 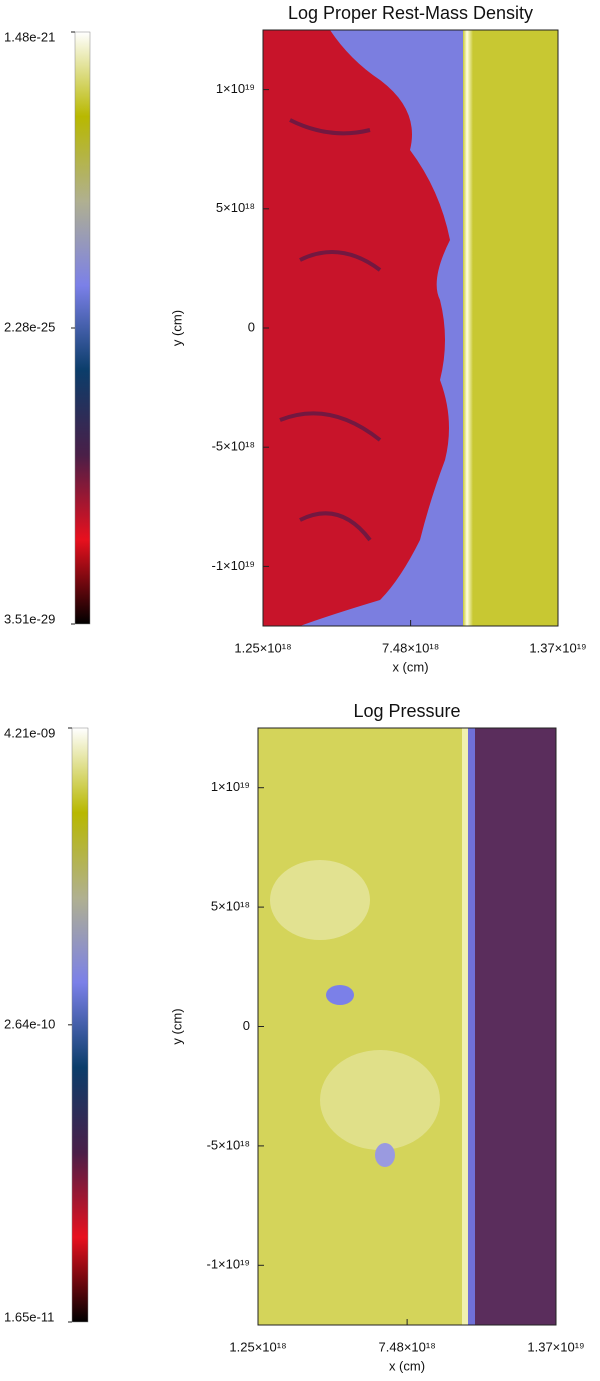 I want to click on chart-title: Log Proper Rest-Mass Density, so click(x=410, y=13).